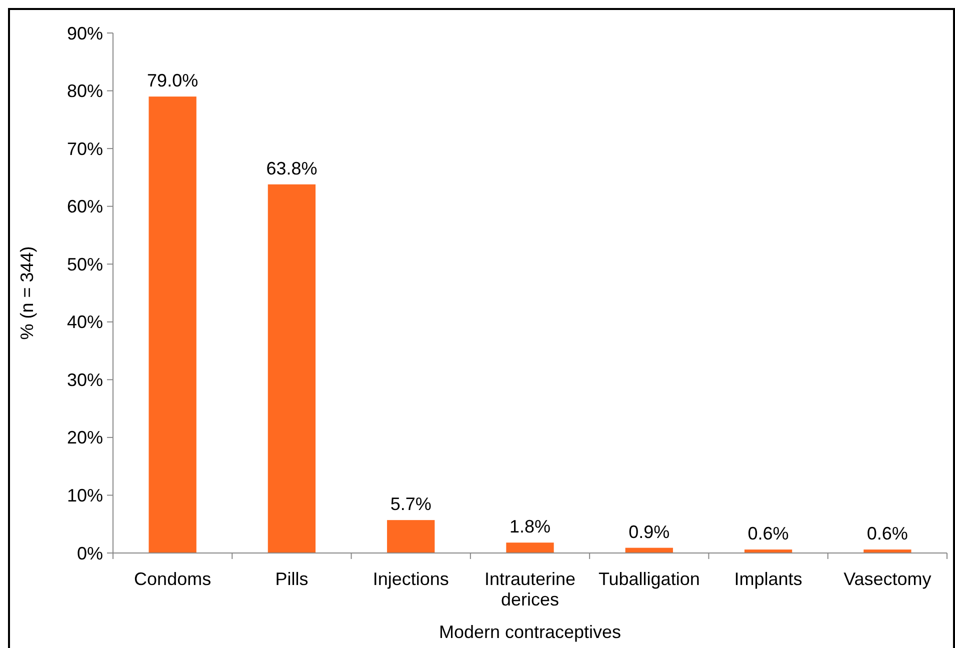 The image size is (955, 648). I want to click on x-tick-label: Implants, so click(768, 579).